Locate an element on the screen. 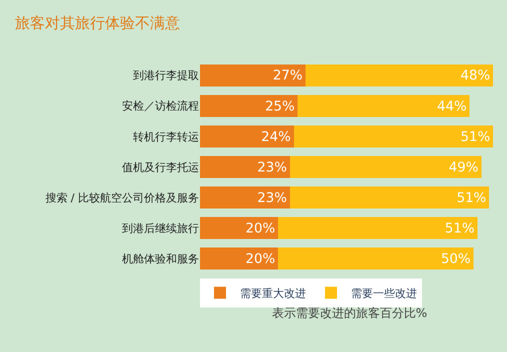  legend-label: 需要重大改进 is located at coordinates (273, 293).